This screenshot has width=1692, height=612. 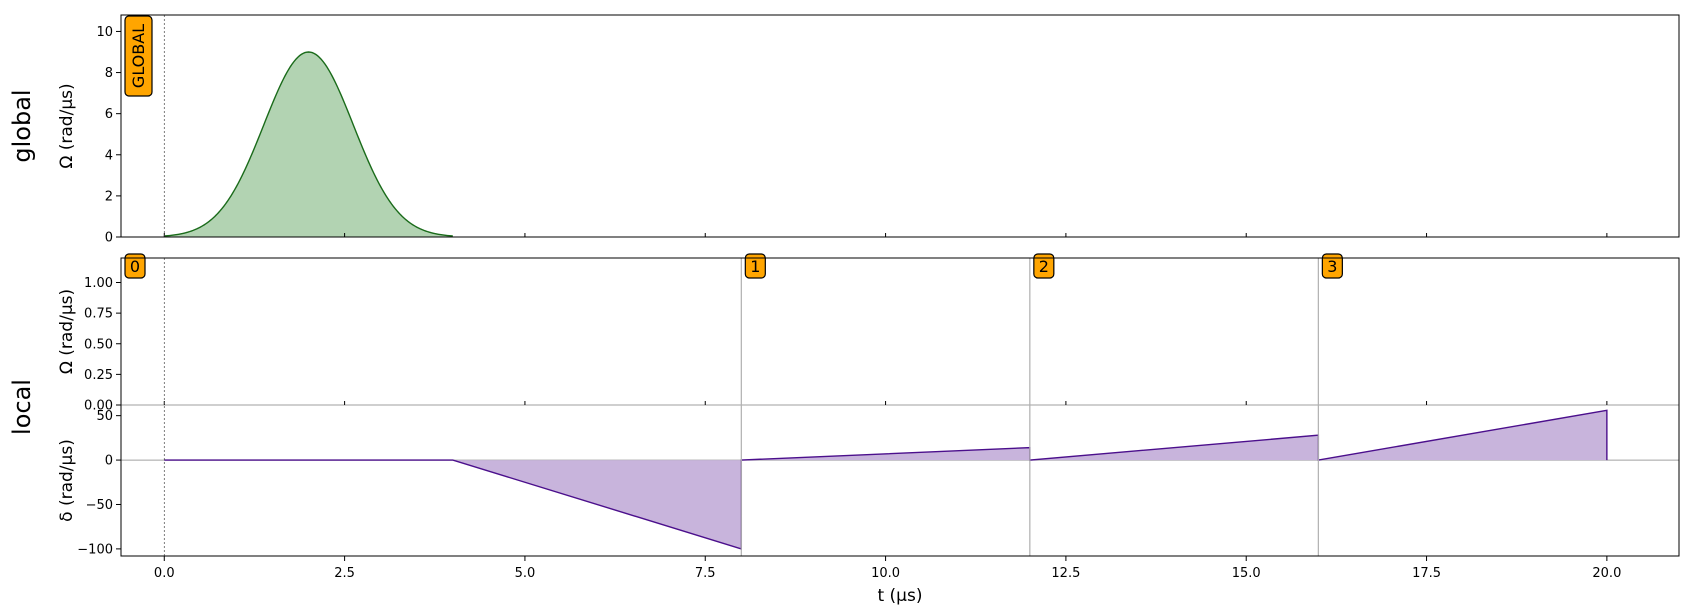 What do you see at coordinates (104, 416) in the screenshot?
I see `y-tick-label: 50` at bounding box center [104, 416].